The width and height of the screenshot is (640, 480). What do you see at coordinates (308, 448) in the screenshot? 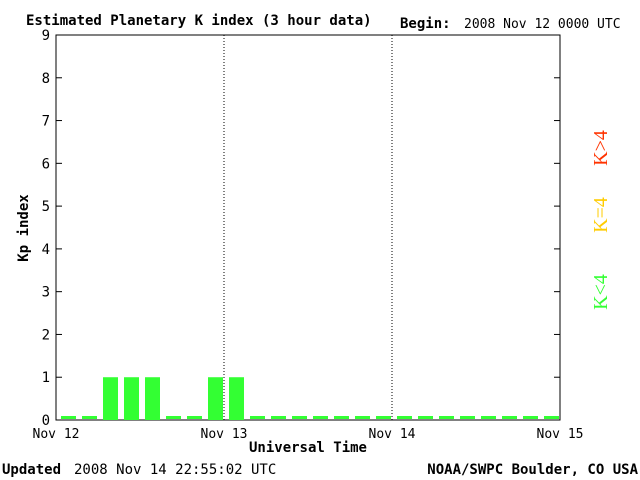
I see `x-axis-title: Universal Time` at bounding box center [308, 448].